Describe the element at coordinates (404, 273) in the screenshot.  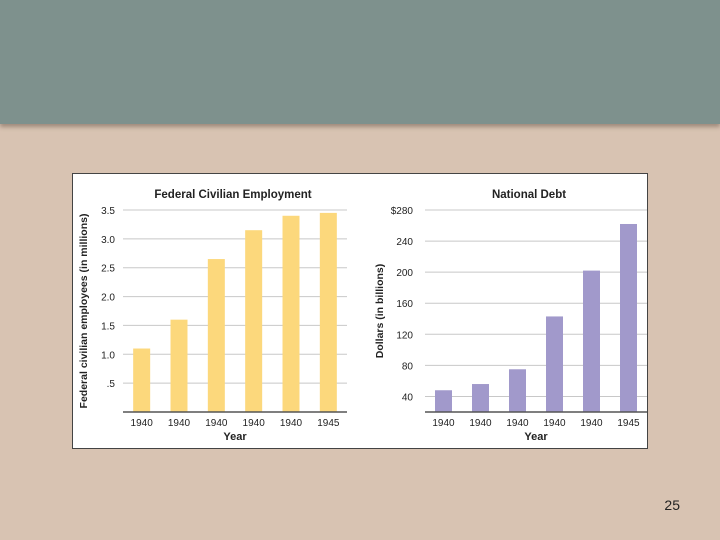
I see `debt-ytick-label: 200` at that location.